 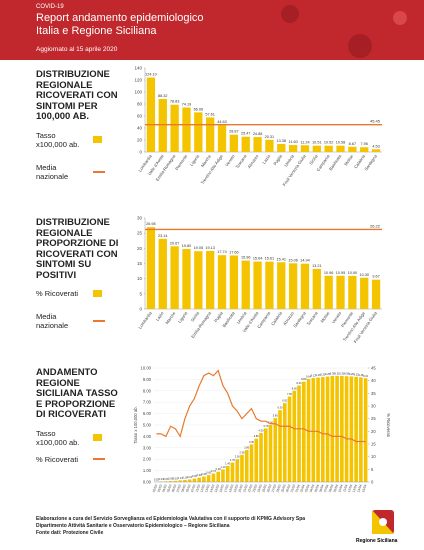 I want to click on value-label: 19.80, so click(x=187, y=246).